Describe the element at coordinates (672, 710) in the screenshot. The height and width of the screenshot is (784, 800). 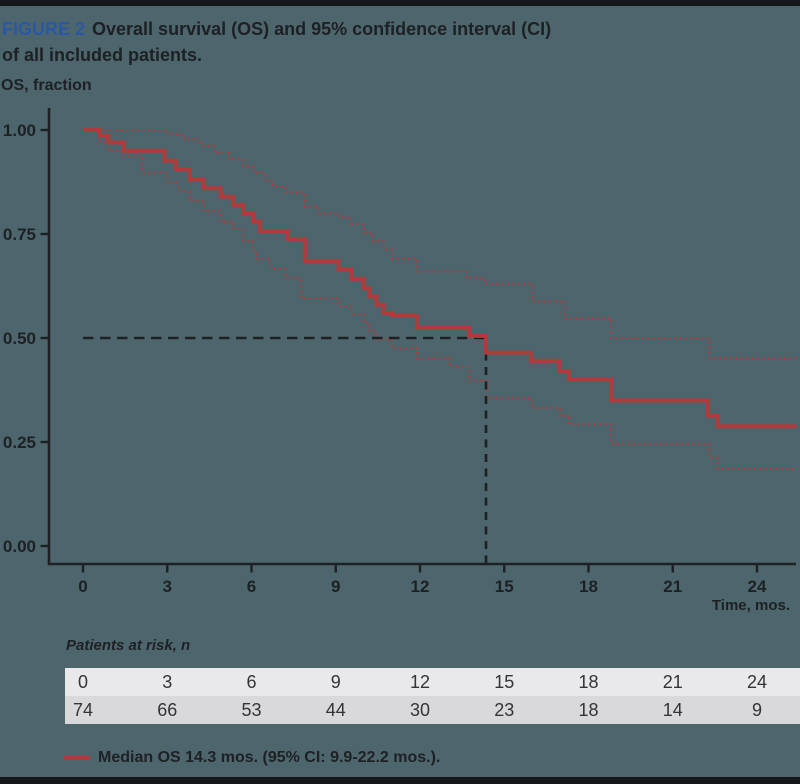
I see `at-risk-count-cell: 14` at that location.